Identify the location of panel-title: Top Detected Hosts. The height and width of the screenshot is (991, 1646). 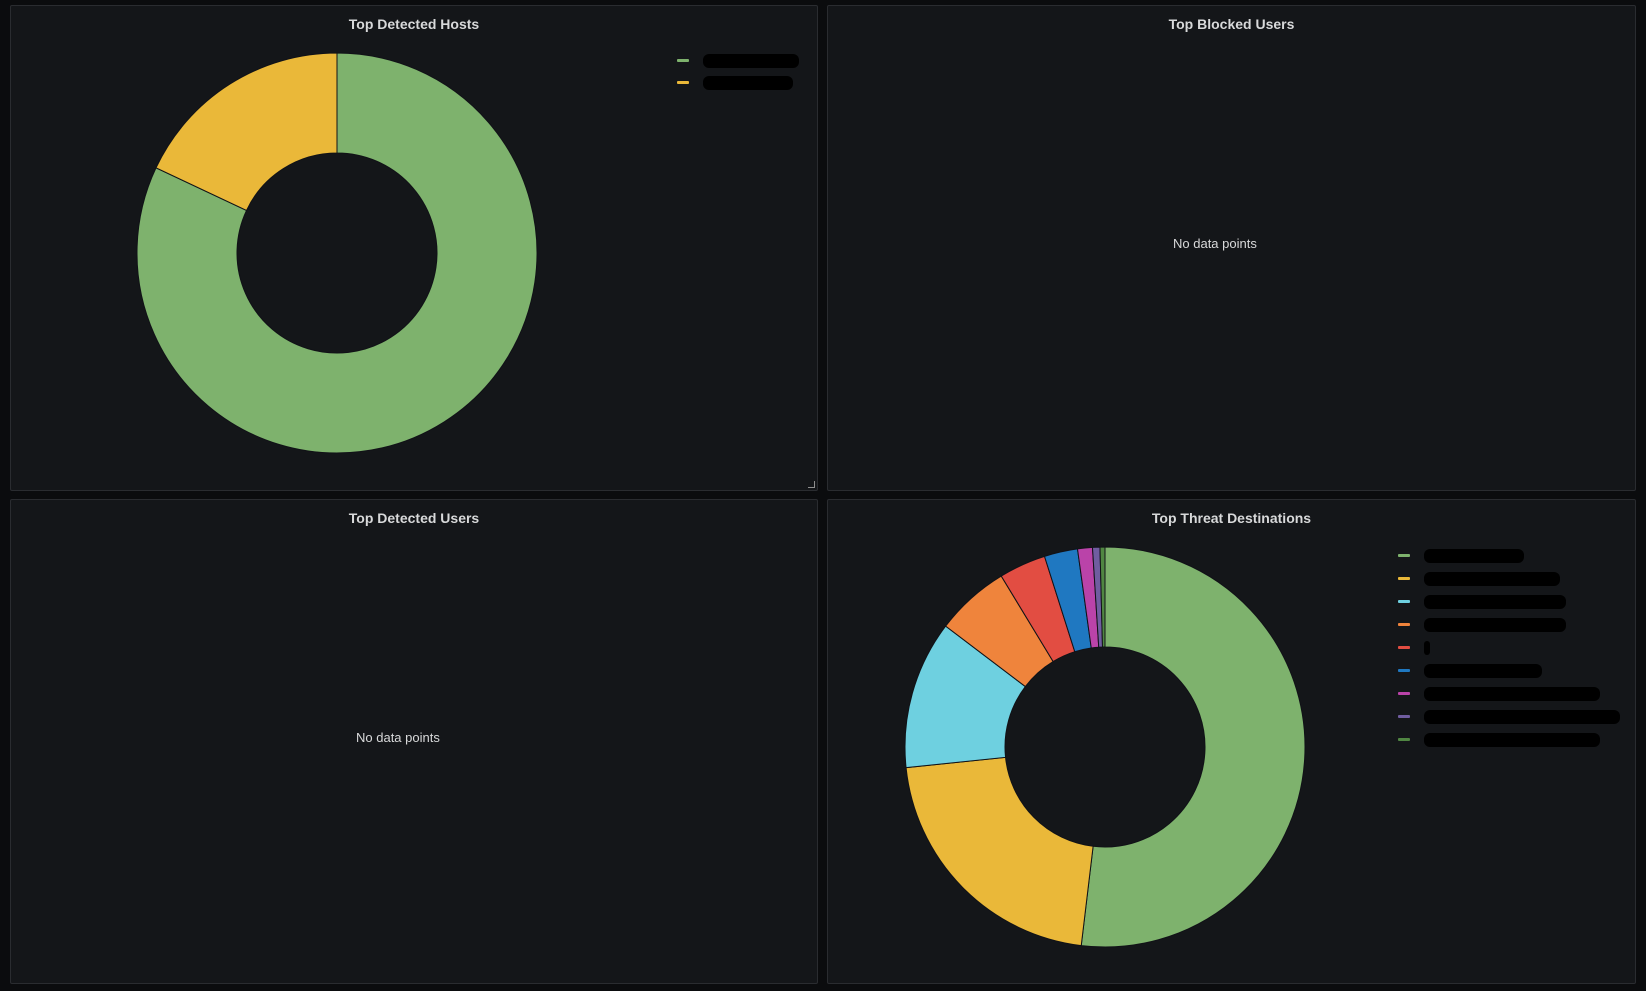
(414, 24).